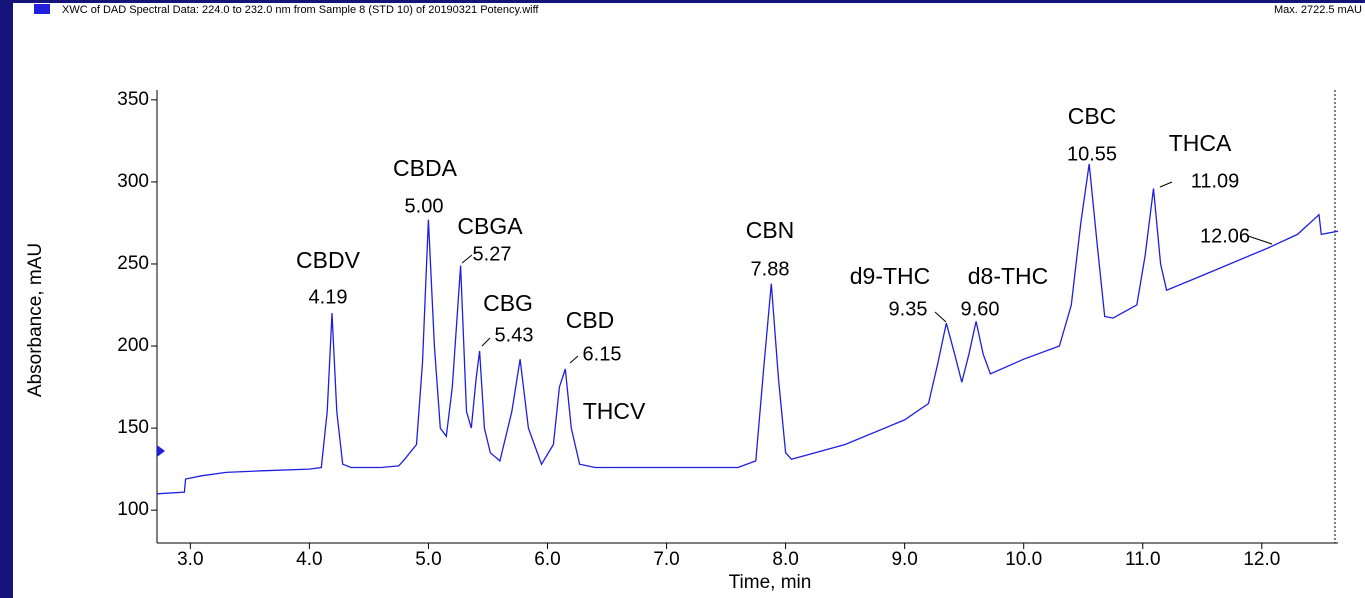 The width and height of the screenshot is (1365, 598). I want to click on x-tick-label: 9.0, so click(904, 559).